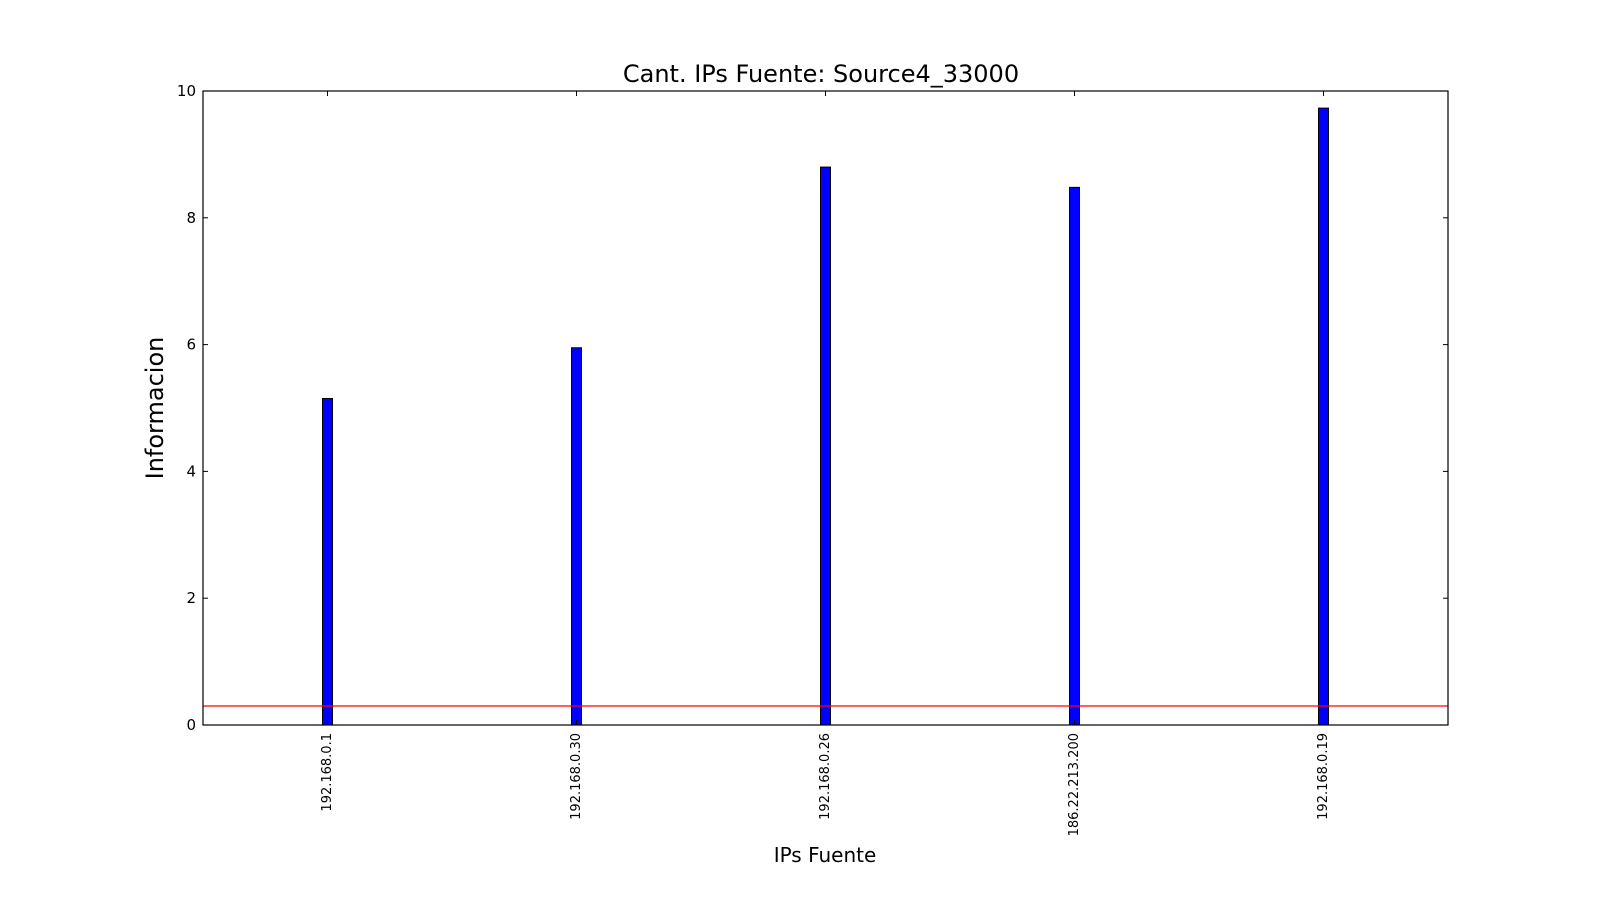  Describe the element at coordinates (186, 91) in the screenshot. I see `y-tick-label: 10` at that location.